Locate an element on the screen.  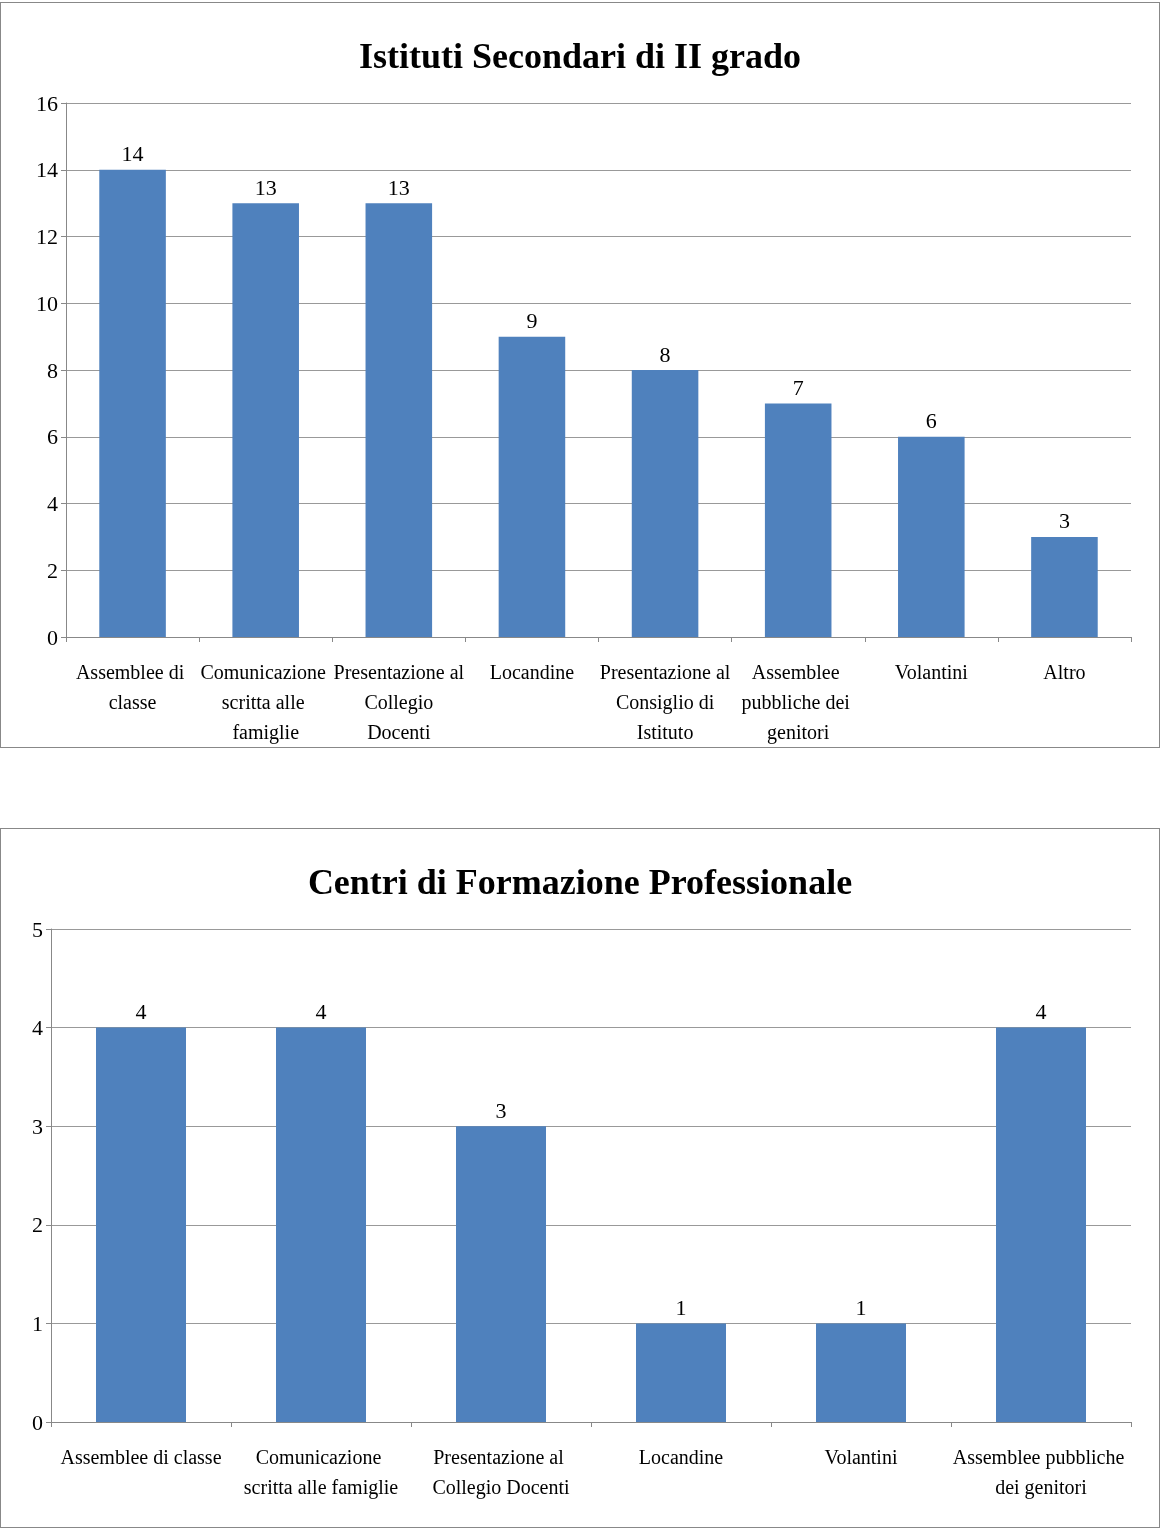
y-tick-label: 16 is located at coordinates (47, 103).